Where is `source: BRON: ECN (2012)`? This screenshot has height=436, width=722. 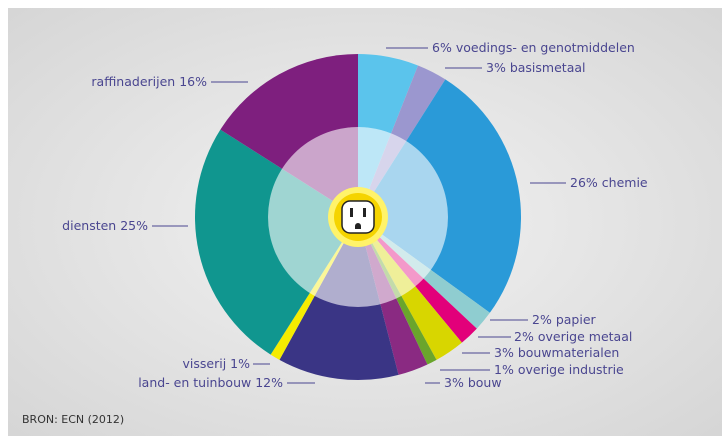
source: BRON: ECN (2012) is located at coordinates (73, 419).